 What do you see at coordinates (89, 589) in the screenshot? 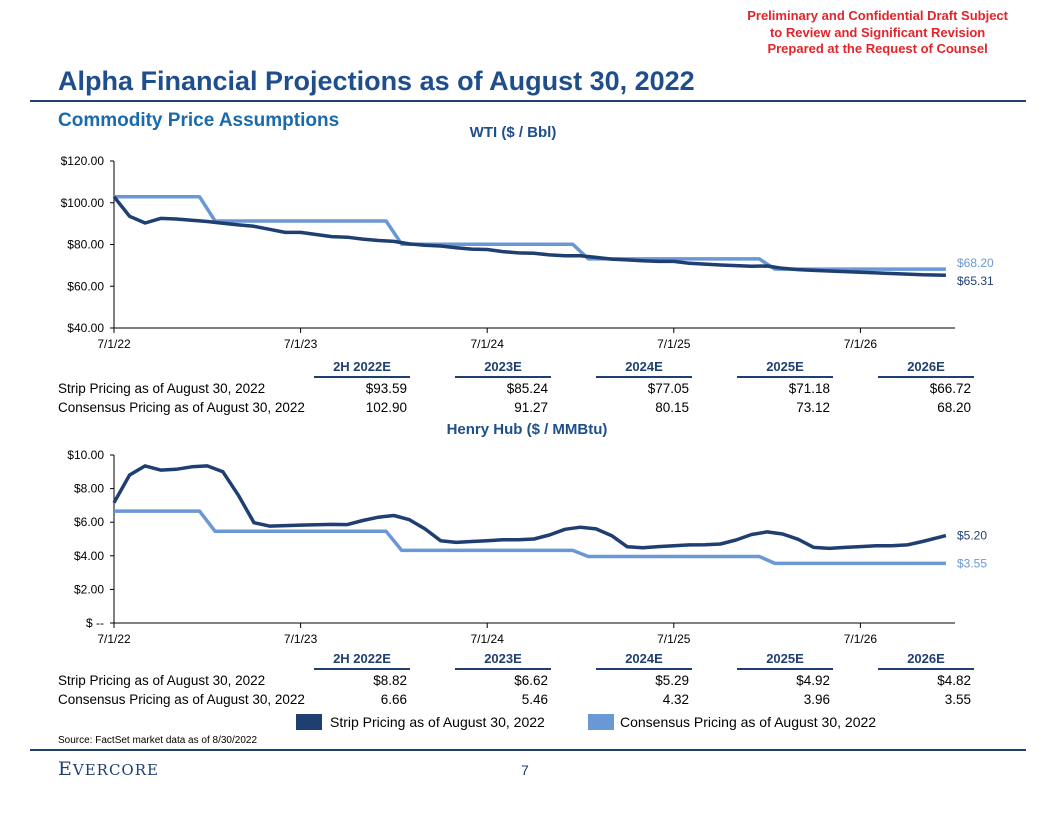
I see `y-tick-label: $2.00` at bounding box center [89, 589].